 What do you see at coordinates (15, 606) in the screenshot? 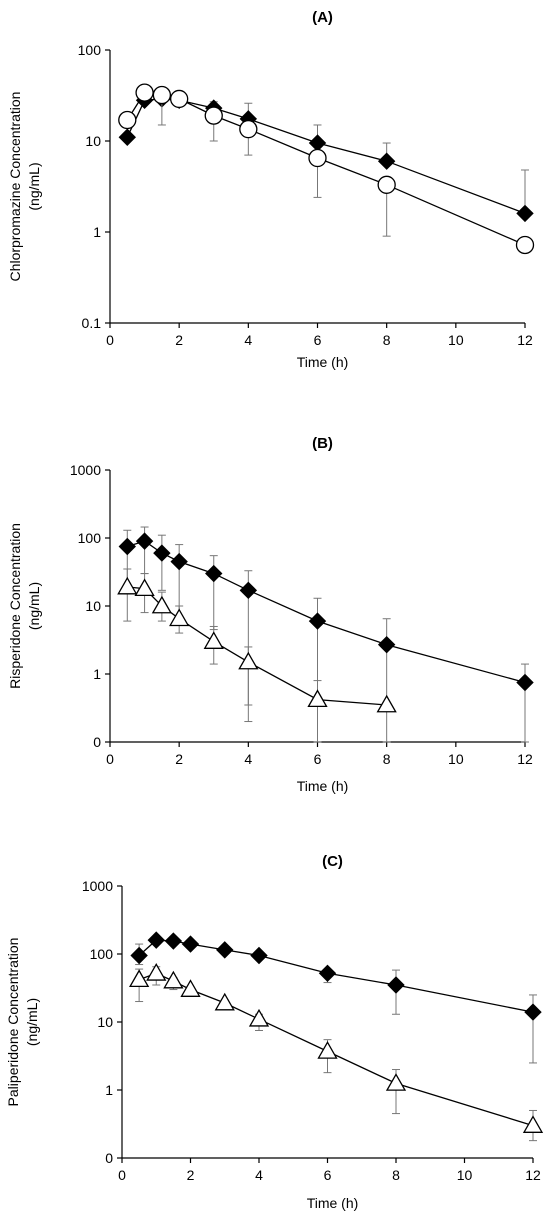
I see `y-axis-title-line: Risperidone Concentration` at bounding box center [15, 606].